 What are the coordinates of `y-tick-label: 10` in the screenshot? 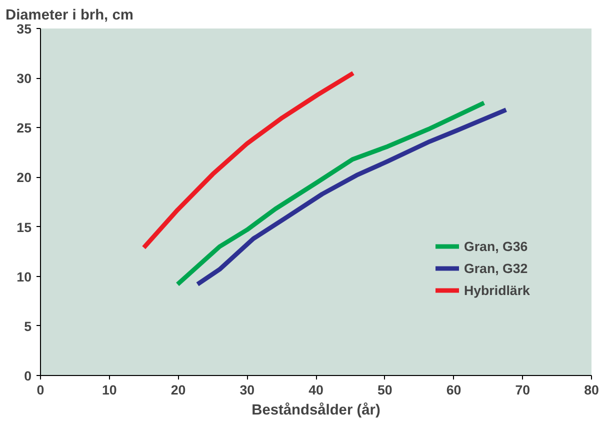 It's located at (24, 276).